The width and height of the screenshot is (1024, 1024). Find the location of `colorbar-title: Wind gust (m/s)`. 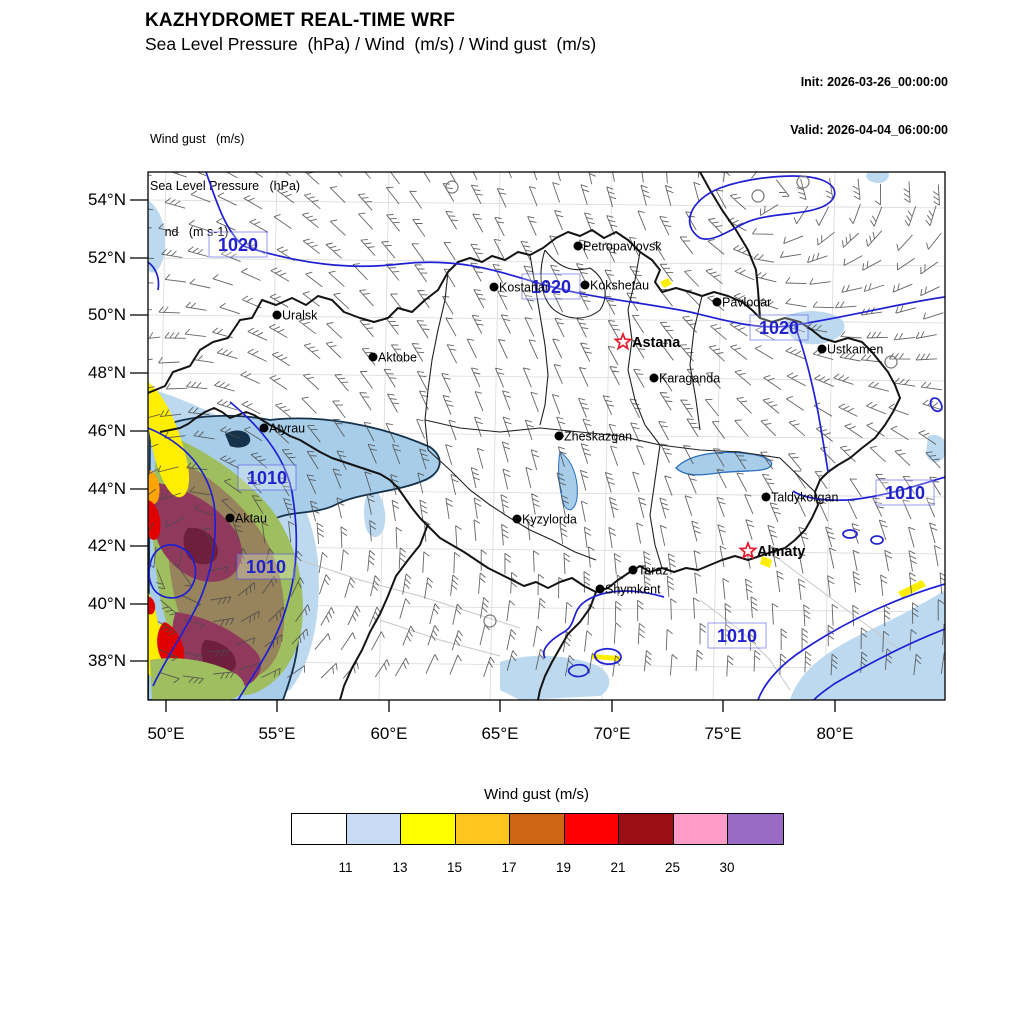

colorbar-title: Wind gust (m/s) is located at coordinates (536, 794).